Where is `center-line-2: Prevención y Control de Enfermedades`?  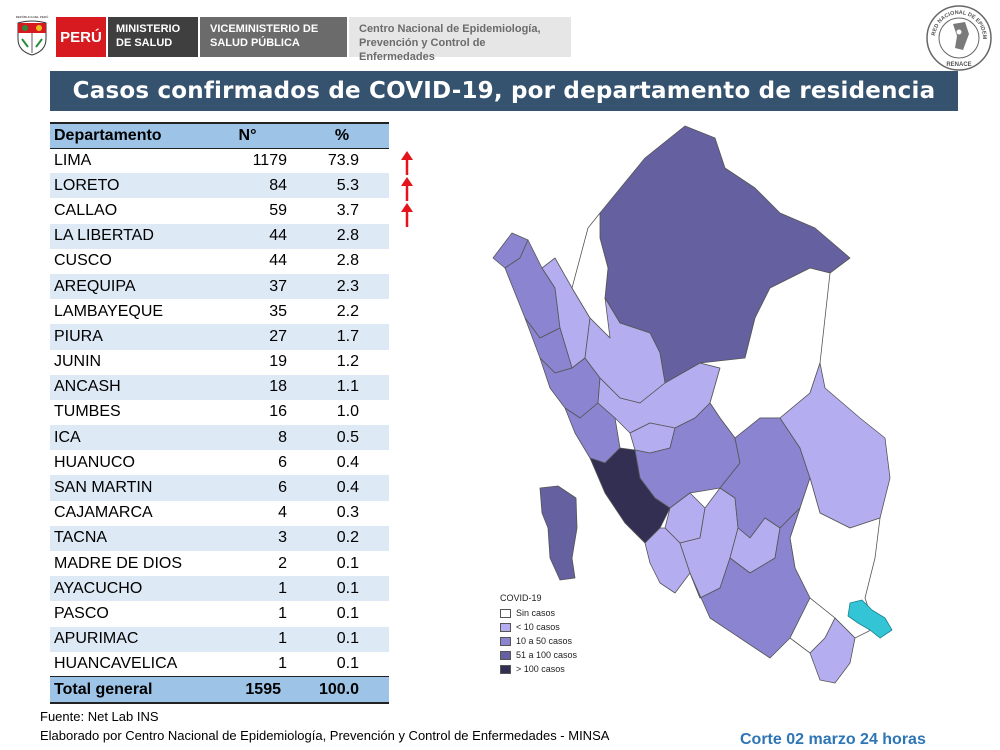 center-line-2: Prevención y Control de Enfermedades is located at coordinates (422, 50).